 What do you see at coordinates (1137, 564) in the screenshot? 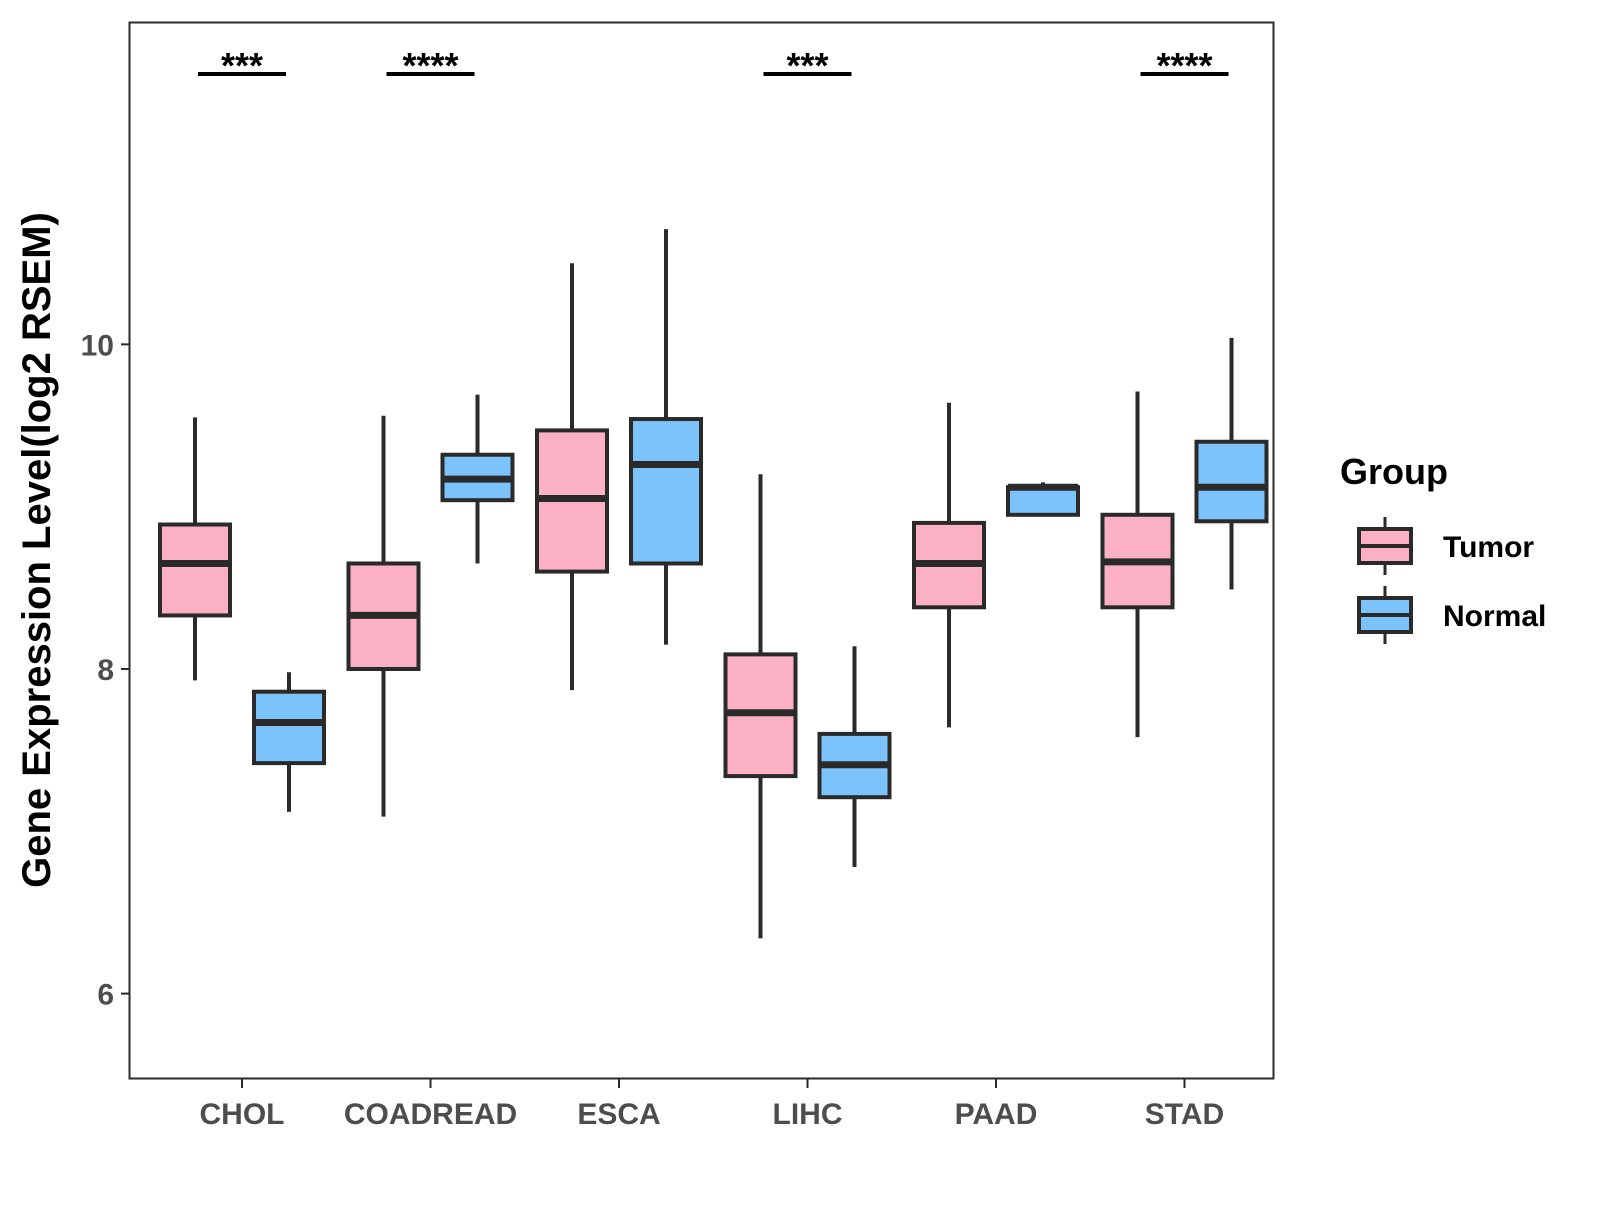
I see `box-tumor-stad` at bounding box center [1137, 564].